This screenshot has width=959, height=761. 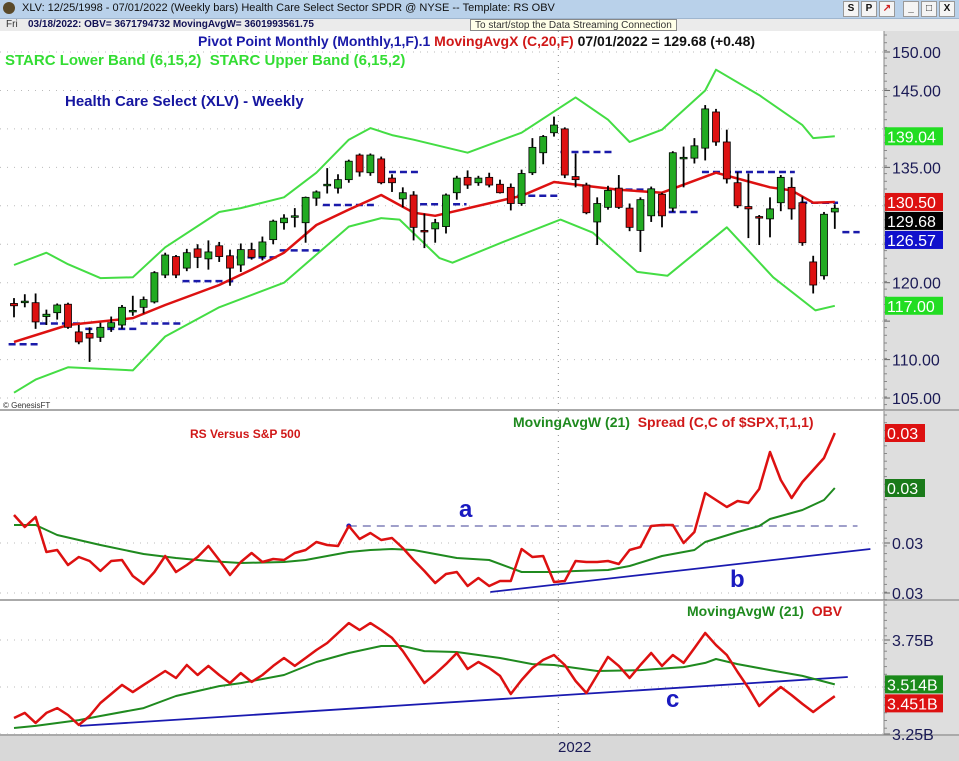 What do you see at coordinates (911, 307) in the screenshot?
I see `value-tag-label: 117.00` at bounding box center [911, 307].